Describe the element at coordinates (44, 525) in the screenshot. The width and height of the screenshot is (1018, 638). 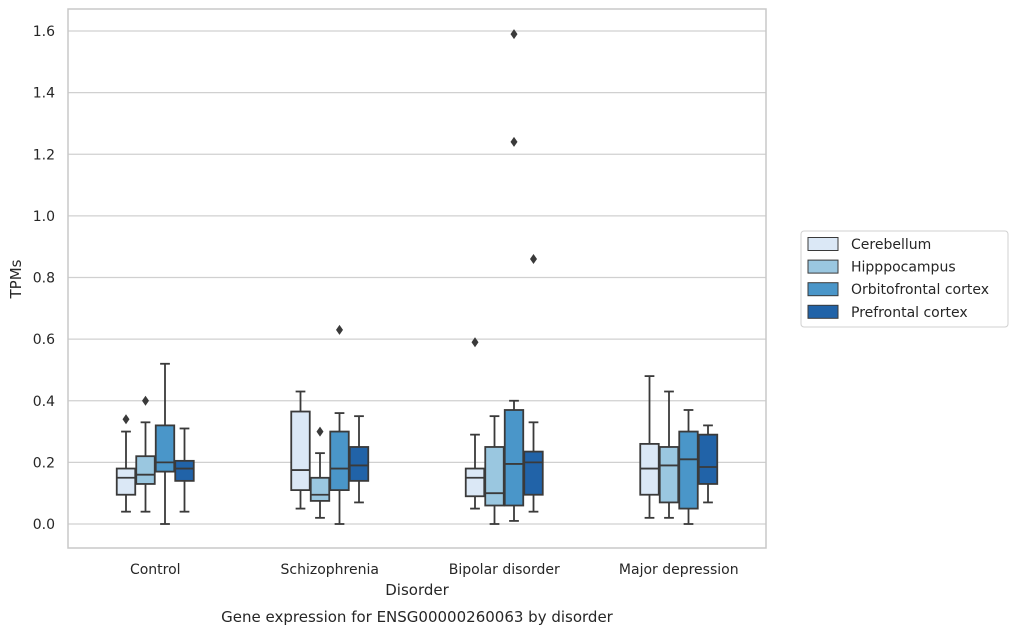
I see `y-tick-label: 0.0` at that location.